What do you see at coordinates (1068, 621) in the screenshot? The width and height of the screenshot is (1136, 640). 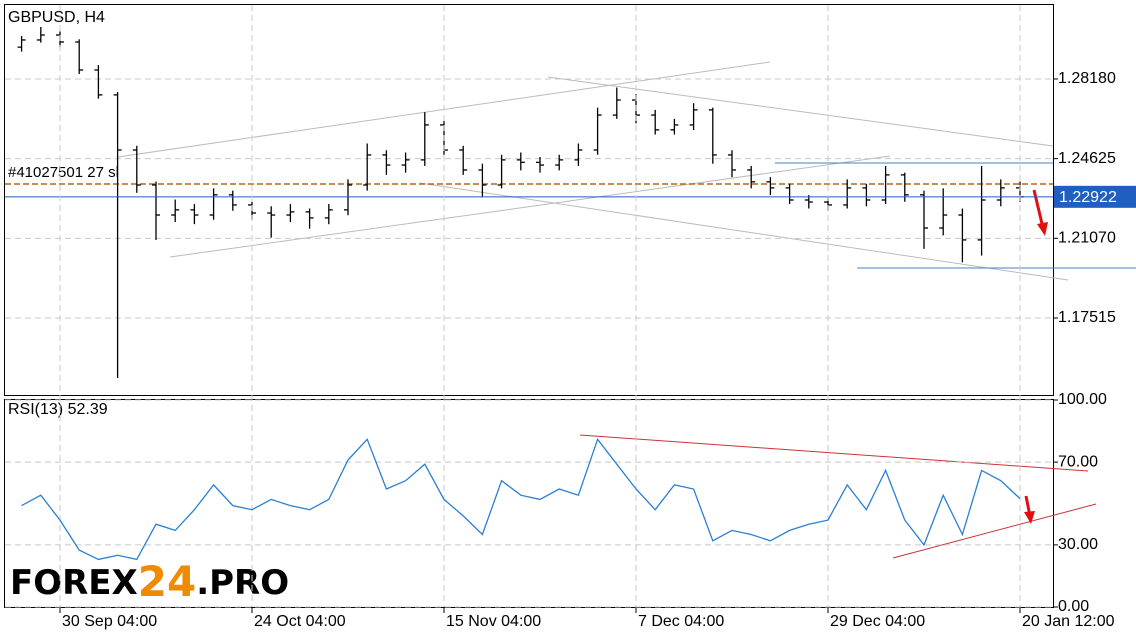 I see `x-tick-label: 20 Jan 12:00` at bounding box center [1068, 621].